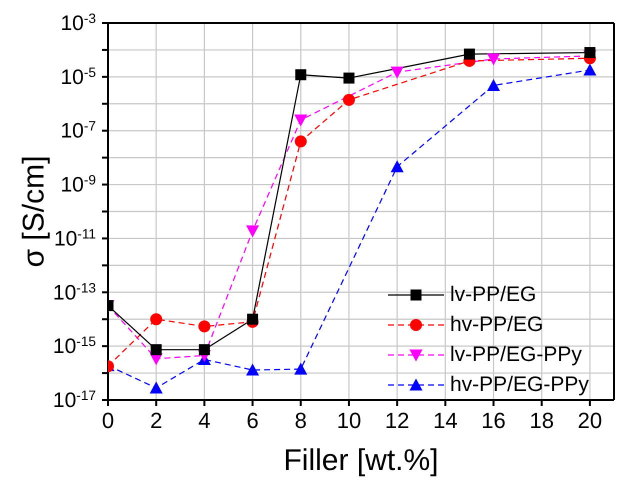 The height and width of the screenshot is (485, 621). I want to click on x-tick-label: 18, so click(541, 420).